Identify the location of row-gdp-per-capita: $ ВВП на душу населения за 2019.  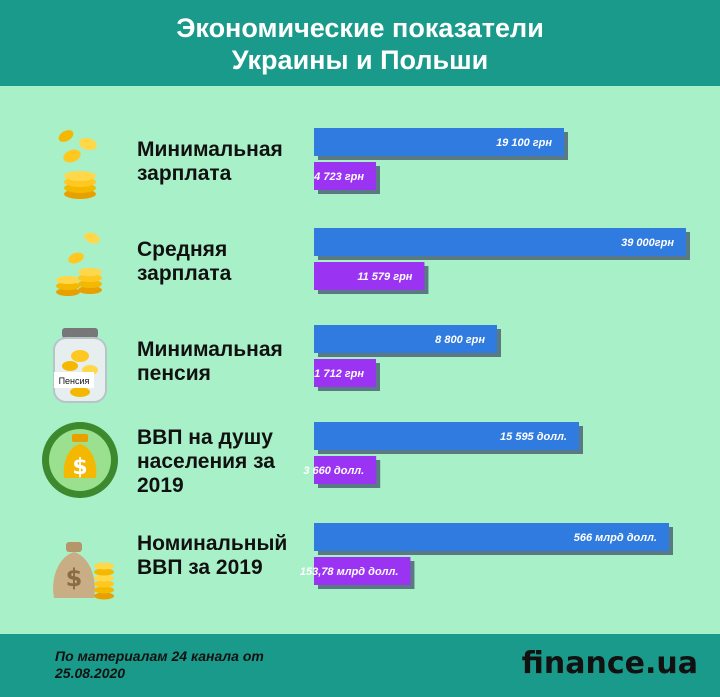
(360, 463).